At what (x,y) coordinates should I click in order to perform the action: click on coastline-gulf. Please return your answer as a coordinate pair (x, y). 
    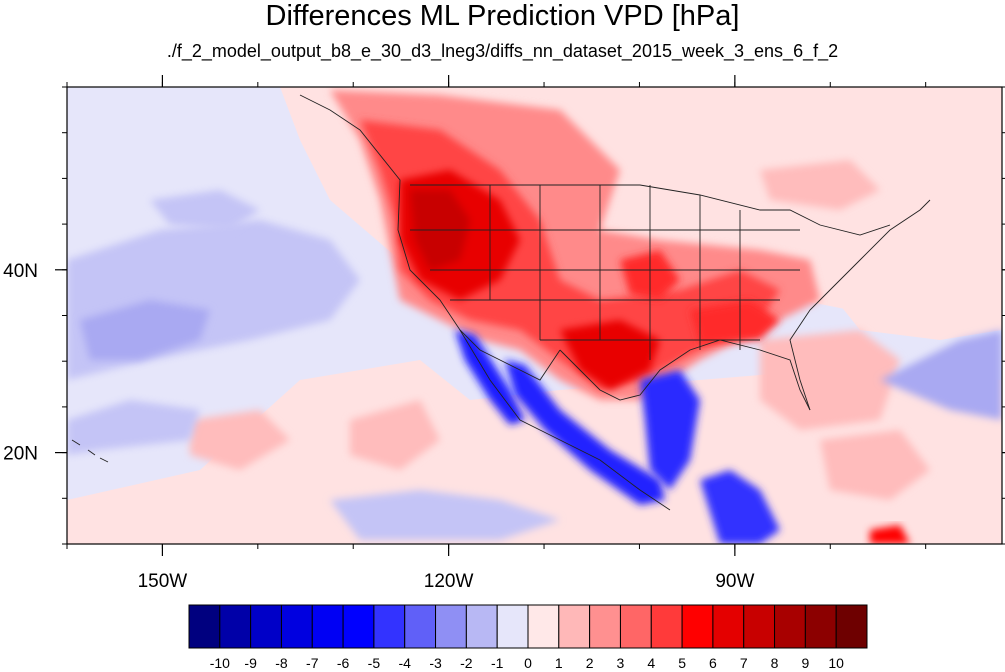
    Looking at the image, I should click on (685, 375).